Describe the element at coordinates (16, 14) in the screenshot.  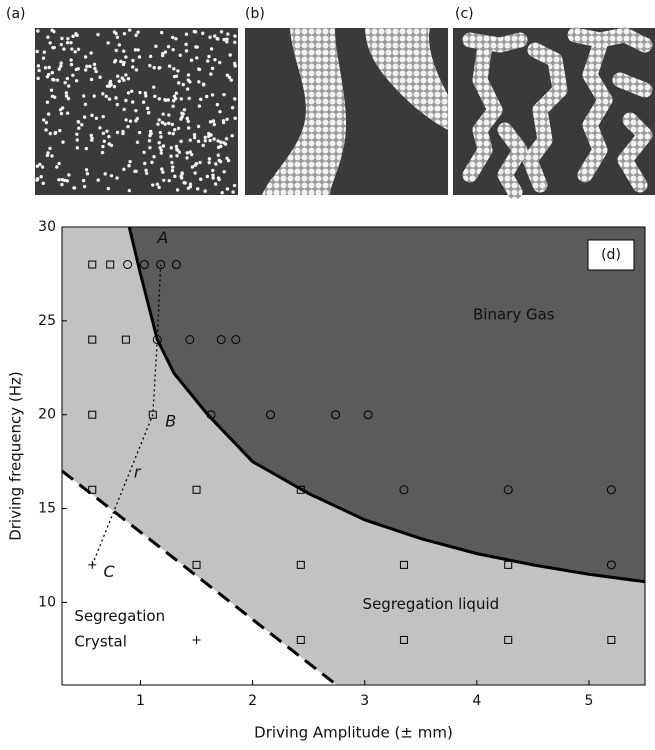
I see `panel-label: (a)` at that location.